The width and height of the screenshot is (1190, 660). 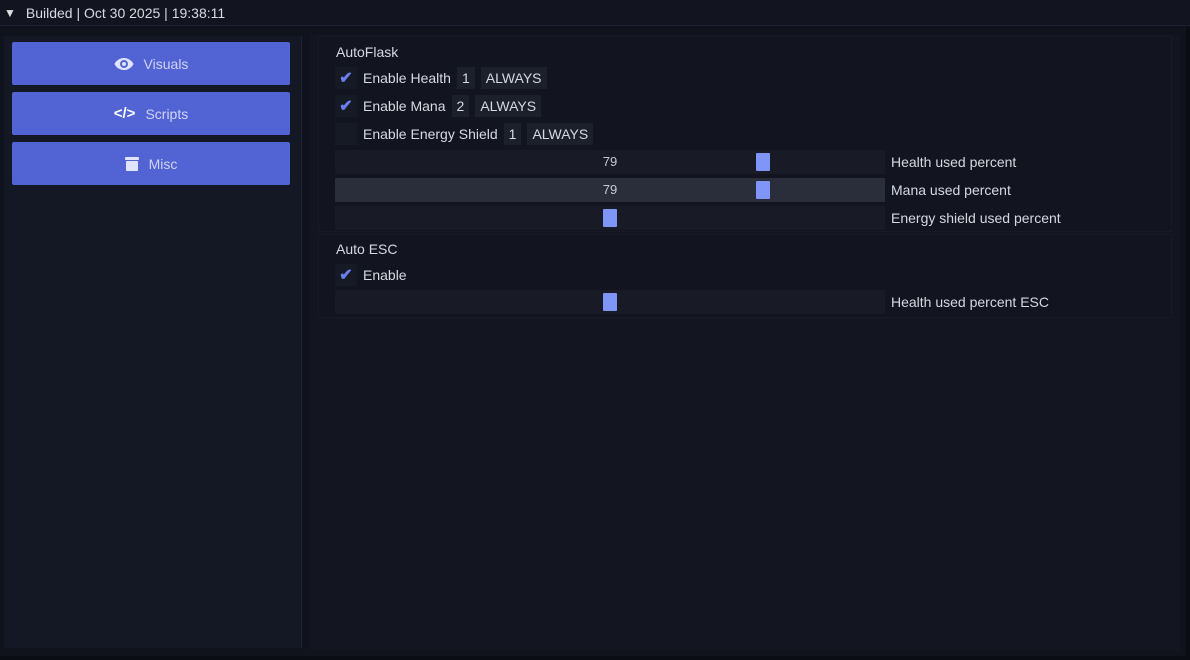 I want to click on sidebar-item-label: Misc, so click(x=163, y=163).